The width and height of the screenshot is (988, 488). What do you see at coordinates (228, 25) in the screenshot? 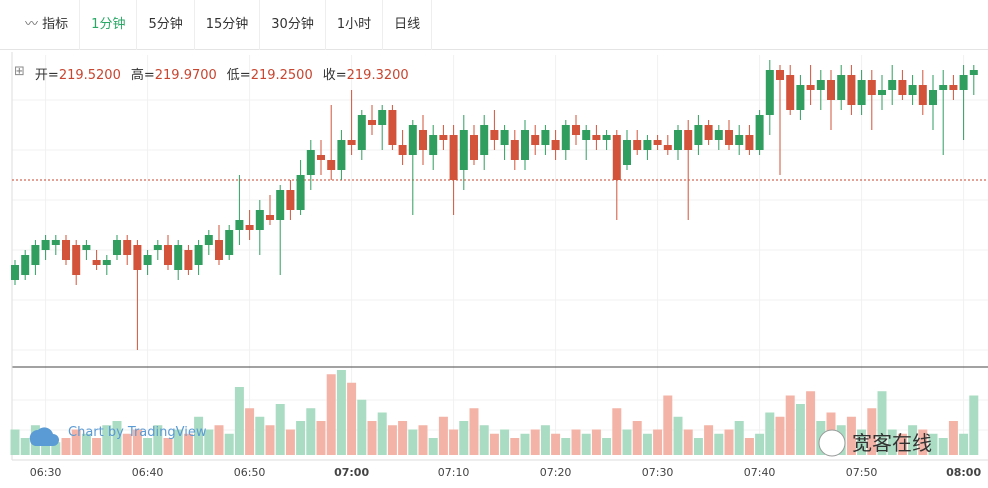
I see `interval-tab: 15分钟` at bounding box center [228, 25].